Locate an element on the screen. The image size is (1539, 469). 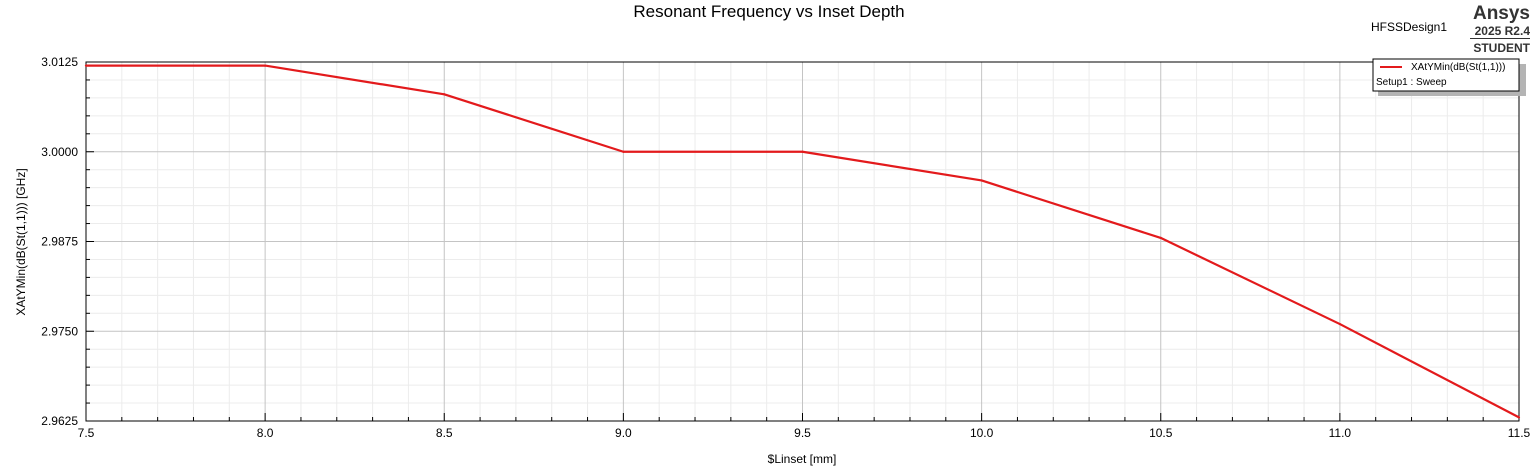
x-tick-label: 8.5 is located at coordinates (444, 433).